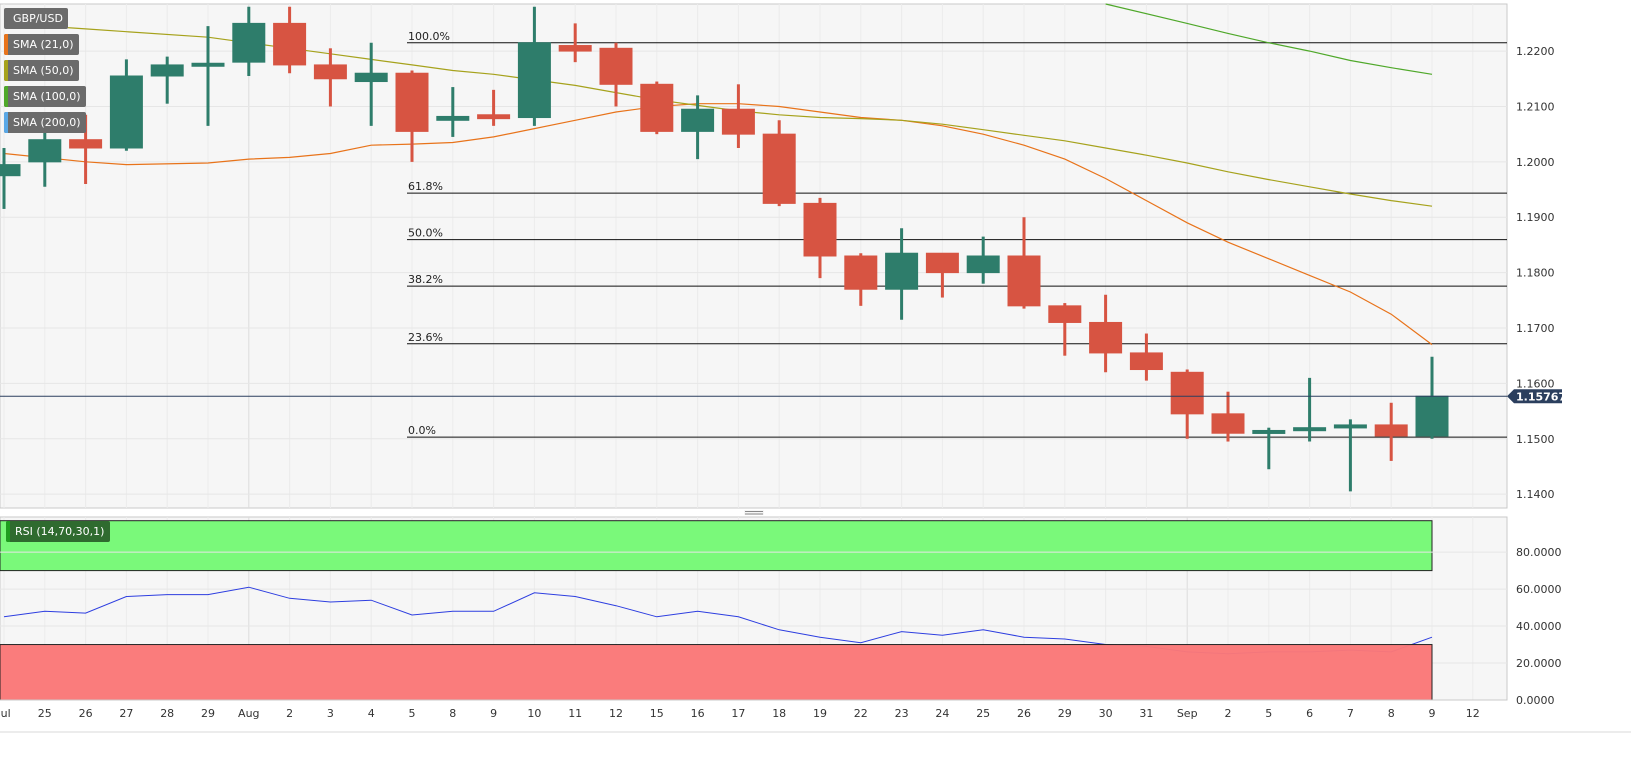 This screenshot has height=769, width=1631. I want to click on x-tick-label: 30, so click(1106, 713).